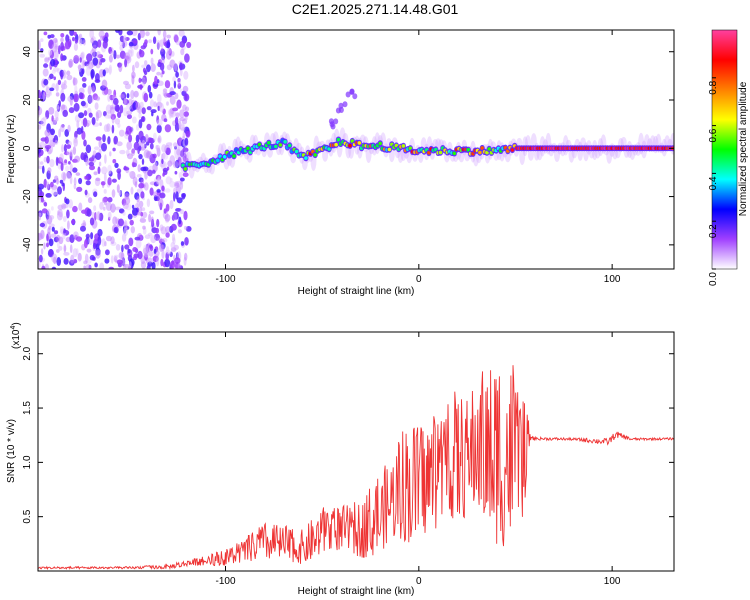 This screenshot has width=750, height=600. I want to click on spectrogram-branch-blob, so click(355, 96).